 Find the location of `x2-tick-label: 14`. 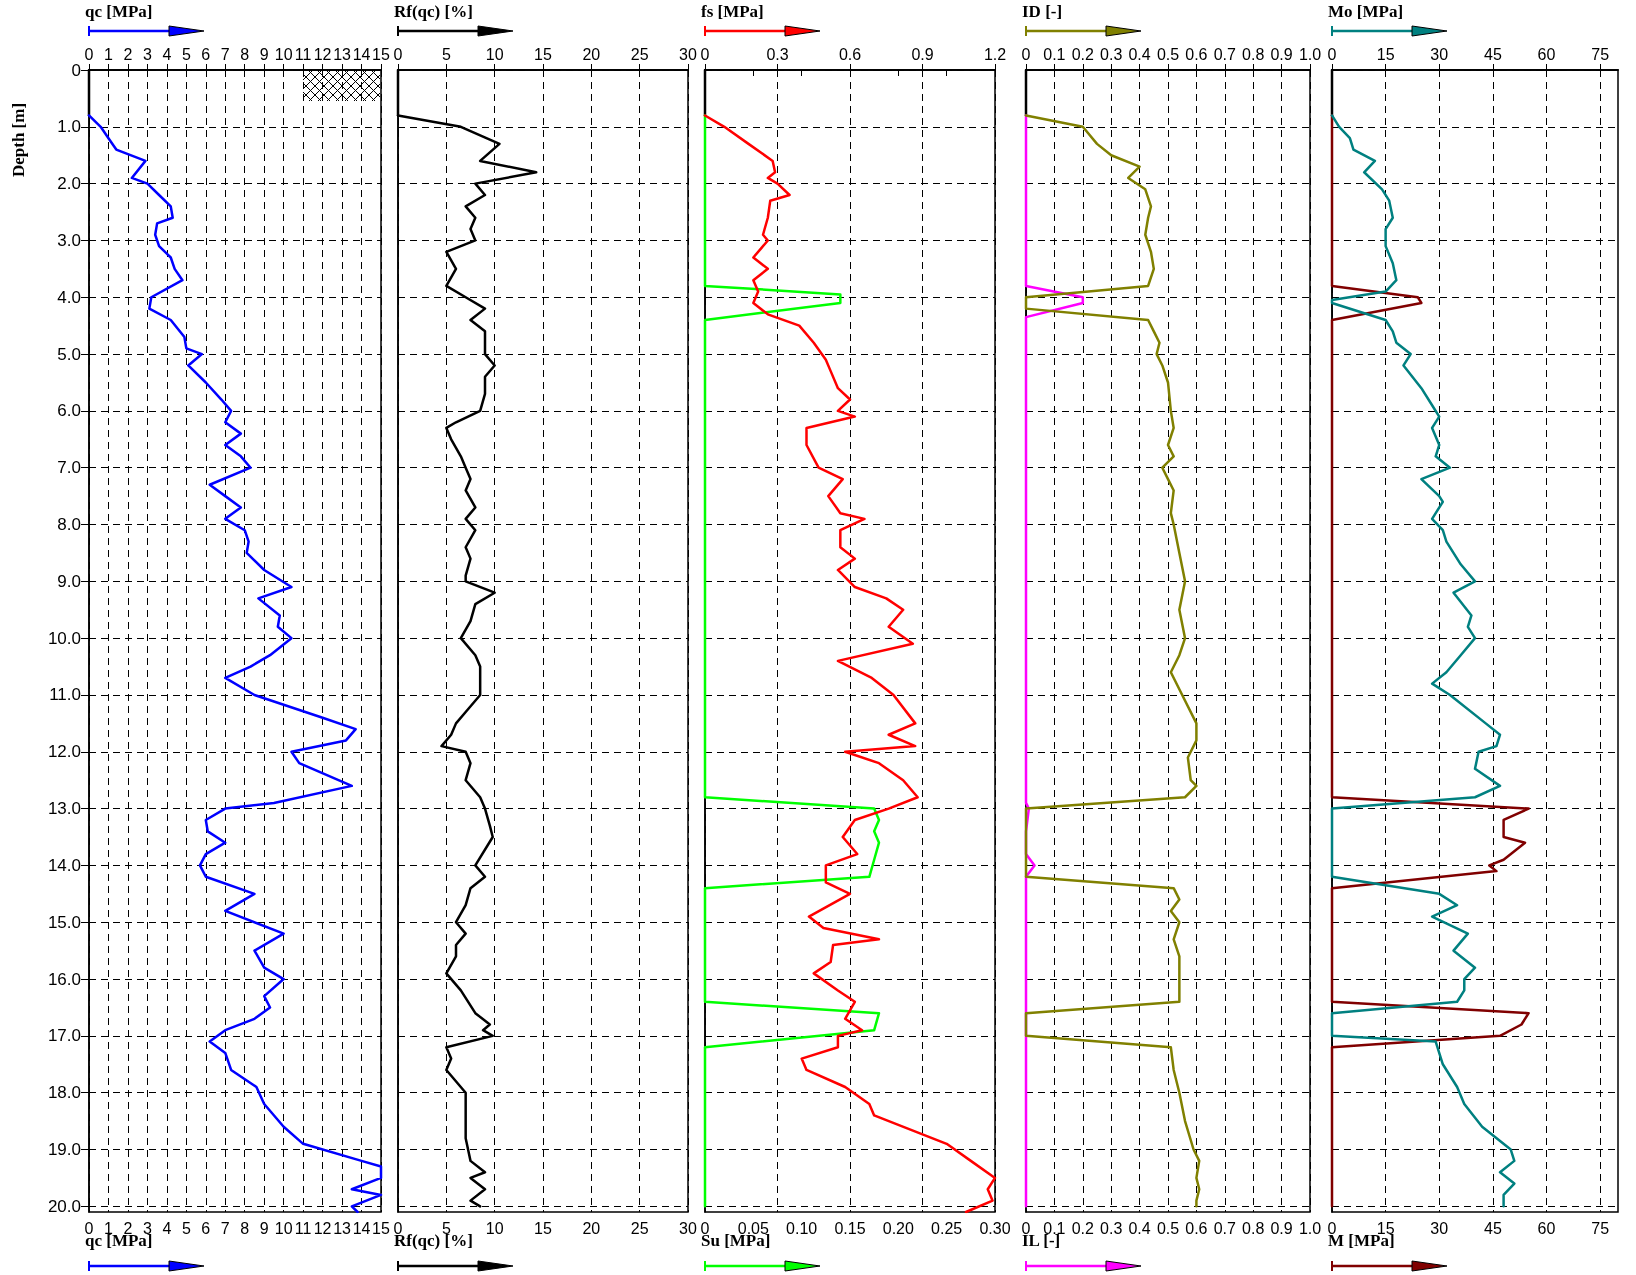

x2-tick-label: 14 is located at coordinates (361, 54).